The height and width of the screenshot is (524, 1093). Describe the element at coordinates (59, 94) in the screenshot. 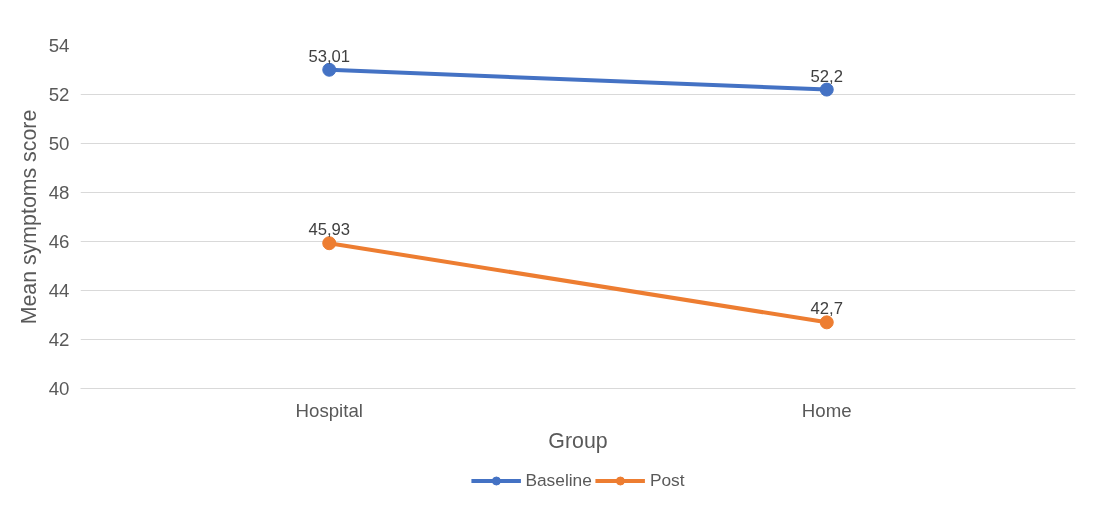

I see `y-tick-label: 52` at that location.